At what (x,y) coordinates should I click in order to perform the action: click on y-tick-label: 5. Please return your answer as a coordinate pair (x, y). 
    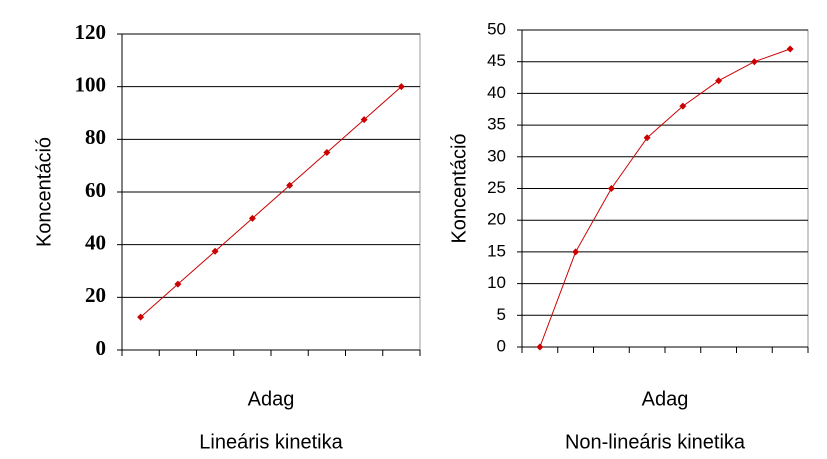
    Looking at the image, I should click on (501, 314).